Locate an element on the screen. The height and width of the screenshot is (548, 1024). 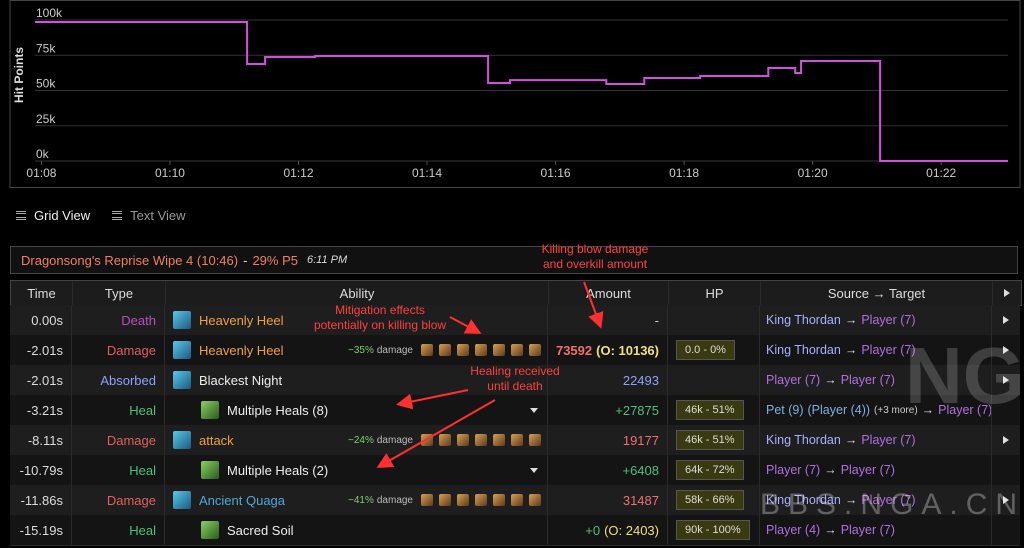
table-cell: 64k - 72% is located at coordinates (714, 470).